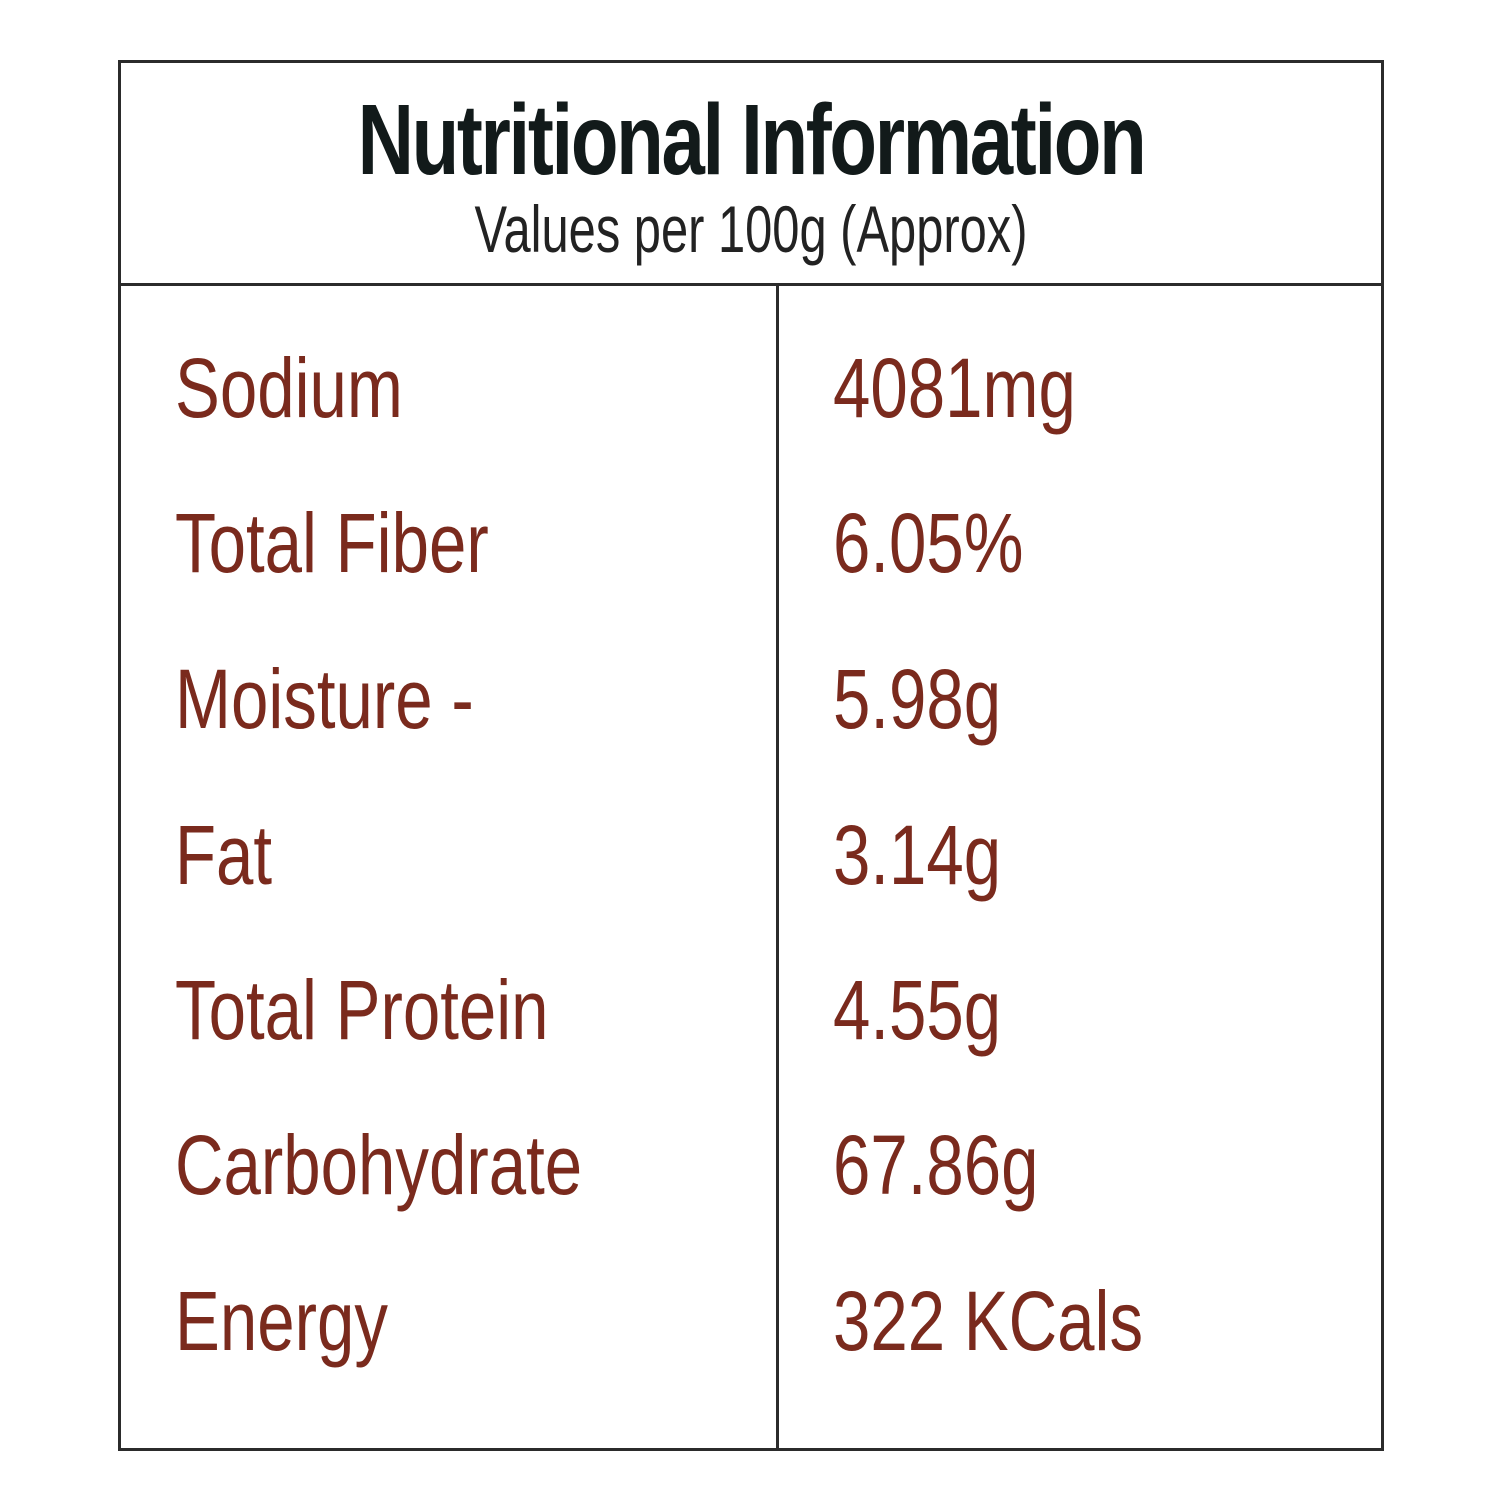  Describe the element at coordinates (752, 140) in the screenshot. I see `page-title: Nutritional Information` at that location.